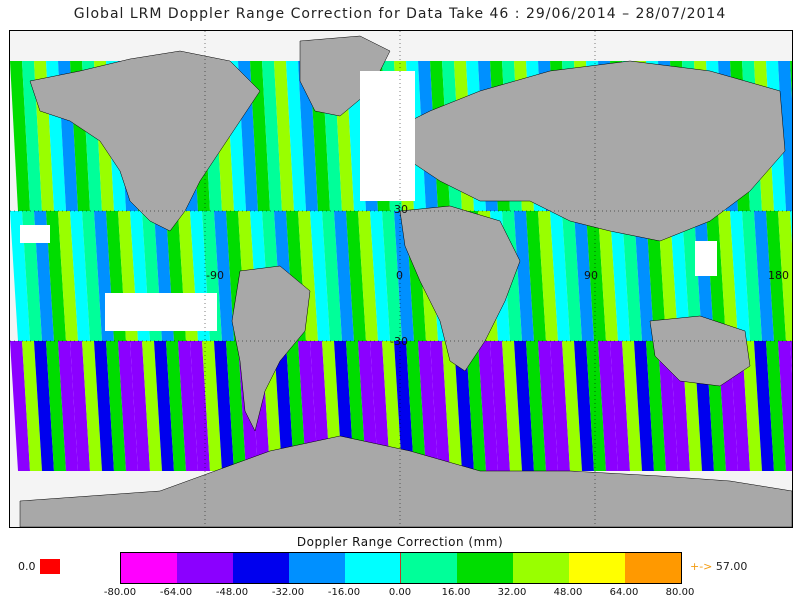 The image size is (800, 600). I want to click on north-america, so click(145, 141).